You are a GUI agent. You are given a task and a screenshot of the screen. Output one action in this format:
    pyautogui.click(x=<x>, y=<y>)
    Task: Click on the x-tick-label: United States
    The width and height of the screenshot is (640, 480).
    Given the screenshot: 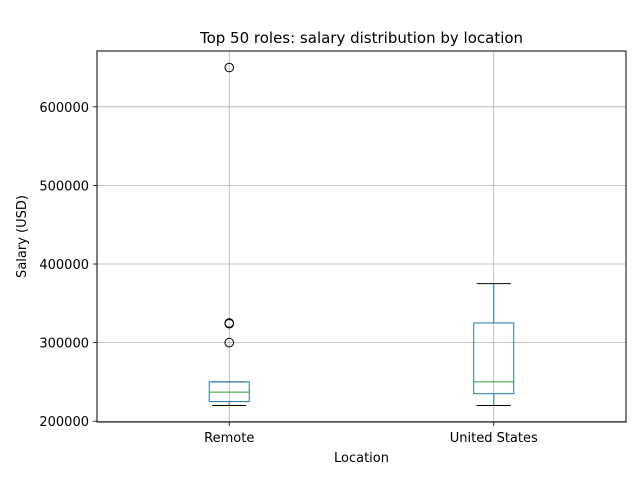 What is the action you would take?
    pyautogui.click(x=494, y=438)
    